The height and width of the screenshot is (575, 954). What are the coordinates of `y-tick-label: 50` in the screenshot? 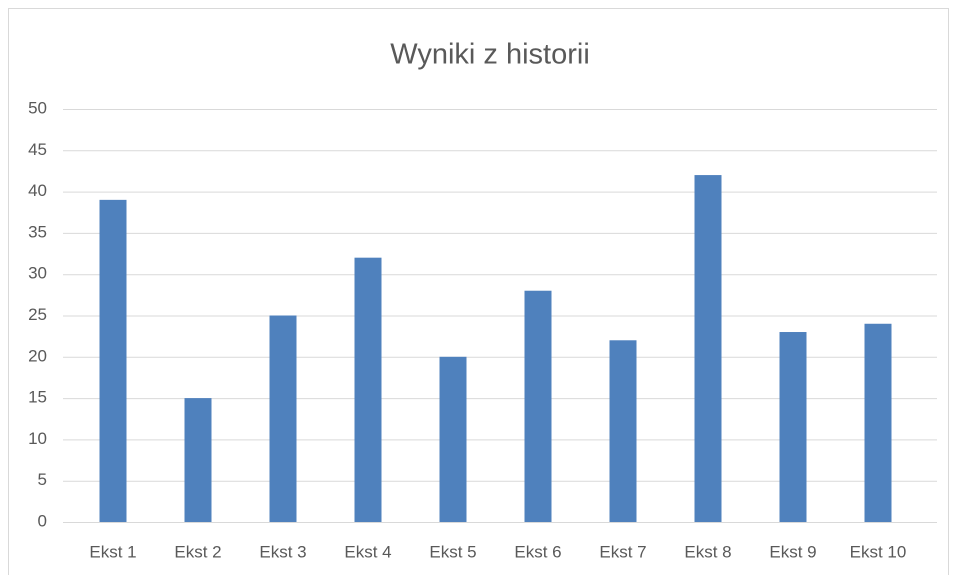 It's located at (37, 107).